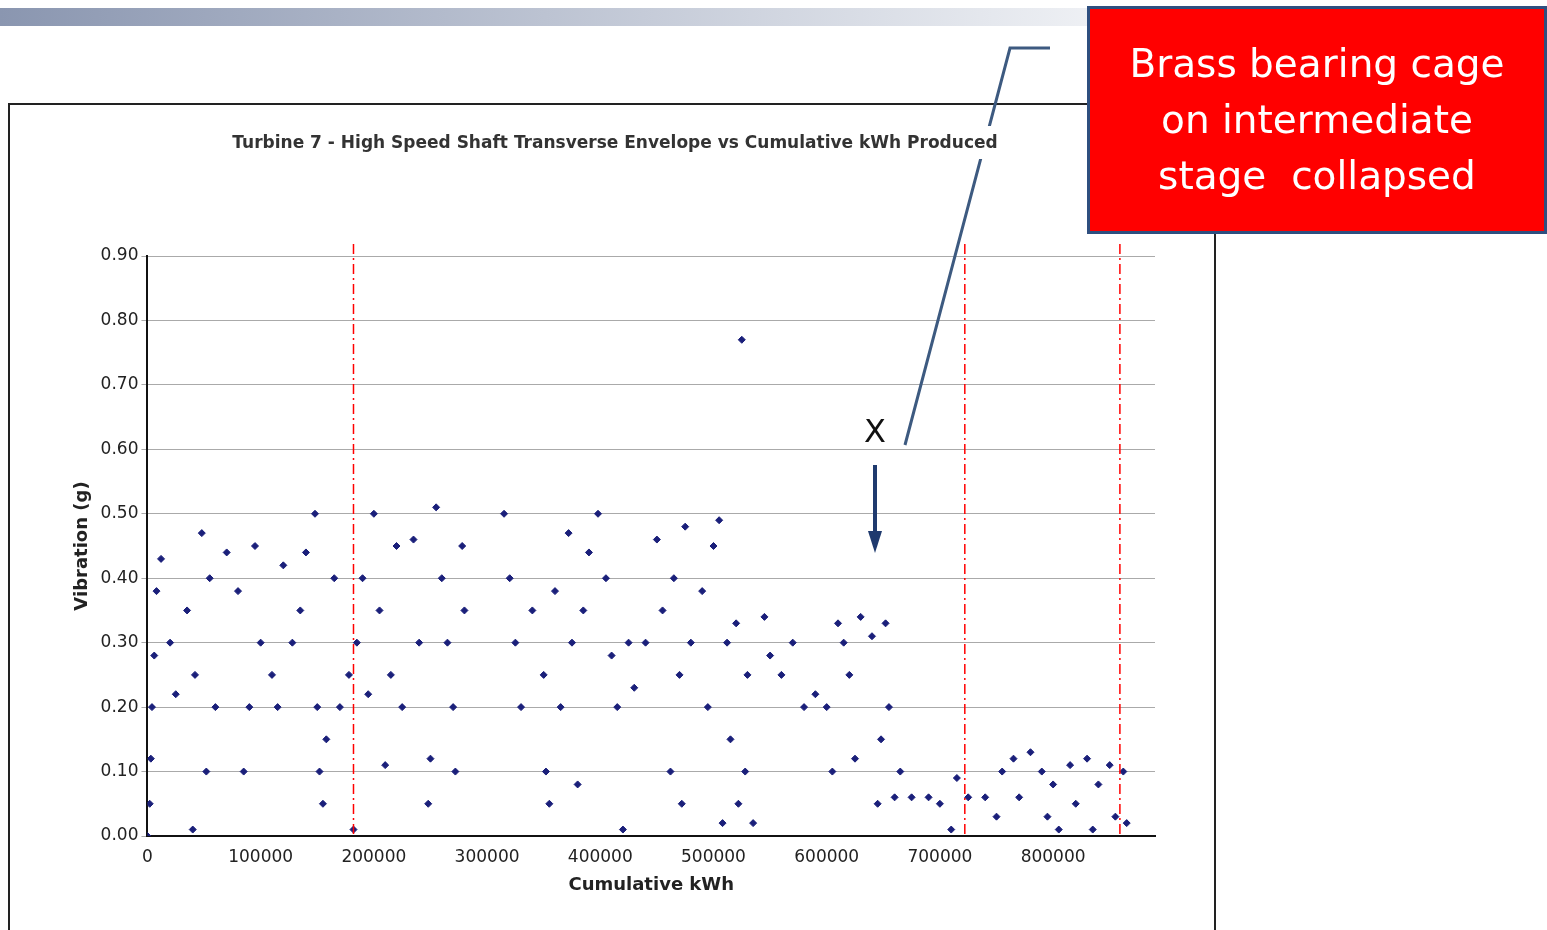  What do you see at coordinates (875, 431) in the screenshot?
I see `annotation: X` at bounding box center [875, 431].